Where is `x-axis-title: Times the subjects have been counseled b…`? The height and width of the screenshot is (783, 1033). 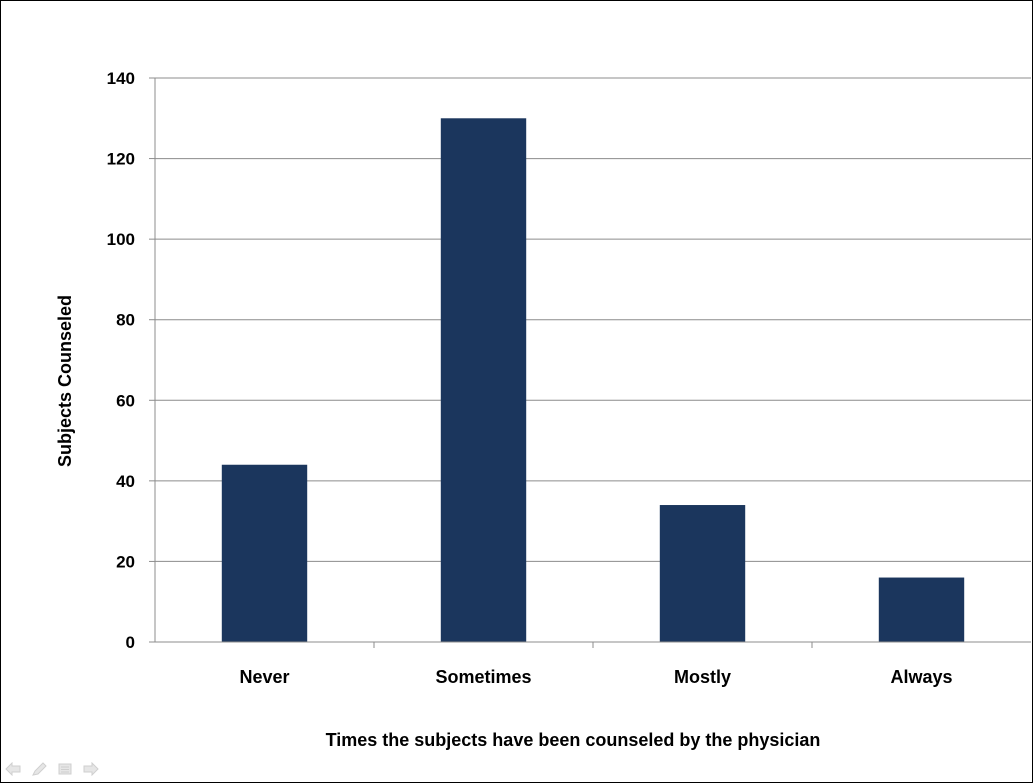
x-axis-title: Times the subjects have been counseled b… is located at coordinates (573, 740).